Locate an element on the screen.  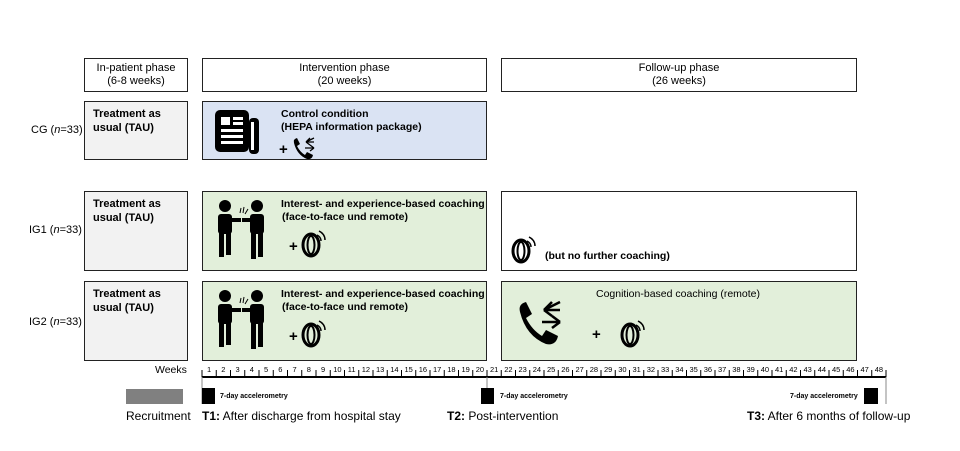
week-label: 32 is located at coordinates (651, 369).